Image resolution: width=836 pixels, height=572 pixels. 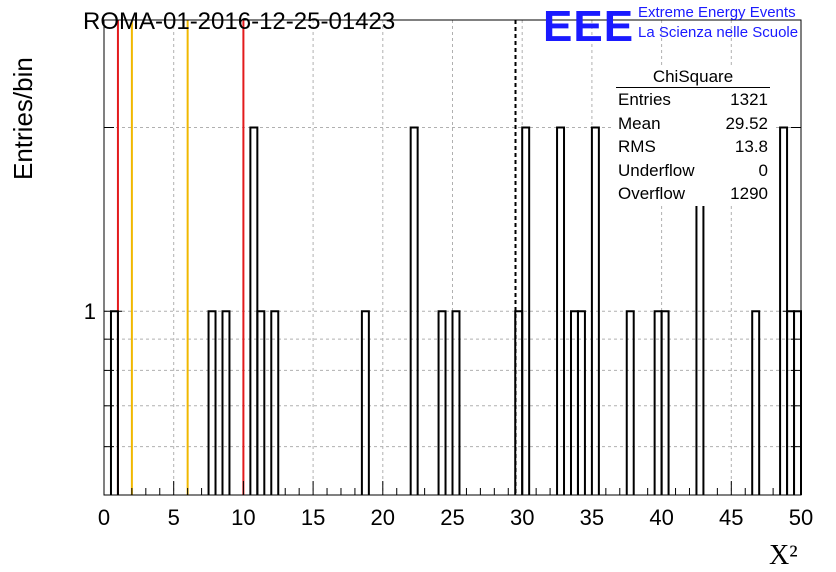 What do you see at coordinates (383, 517) in the screenshot?
I see `x-tick-label: 20` at bounding box center [383, 517].